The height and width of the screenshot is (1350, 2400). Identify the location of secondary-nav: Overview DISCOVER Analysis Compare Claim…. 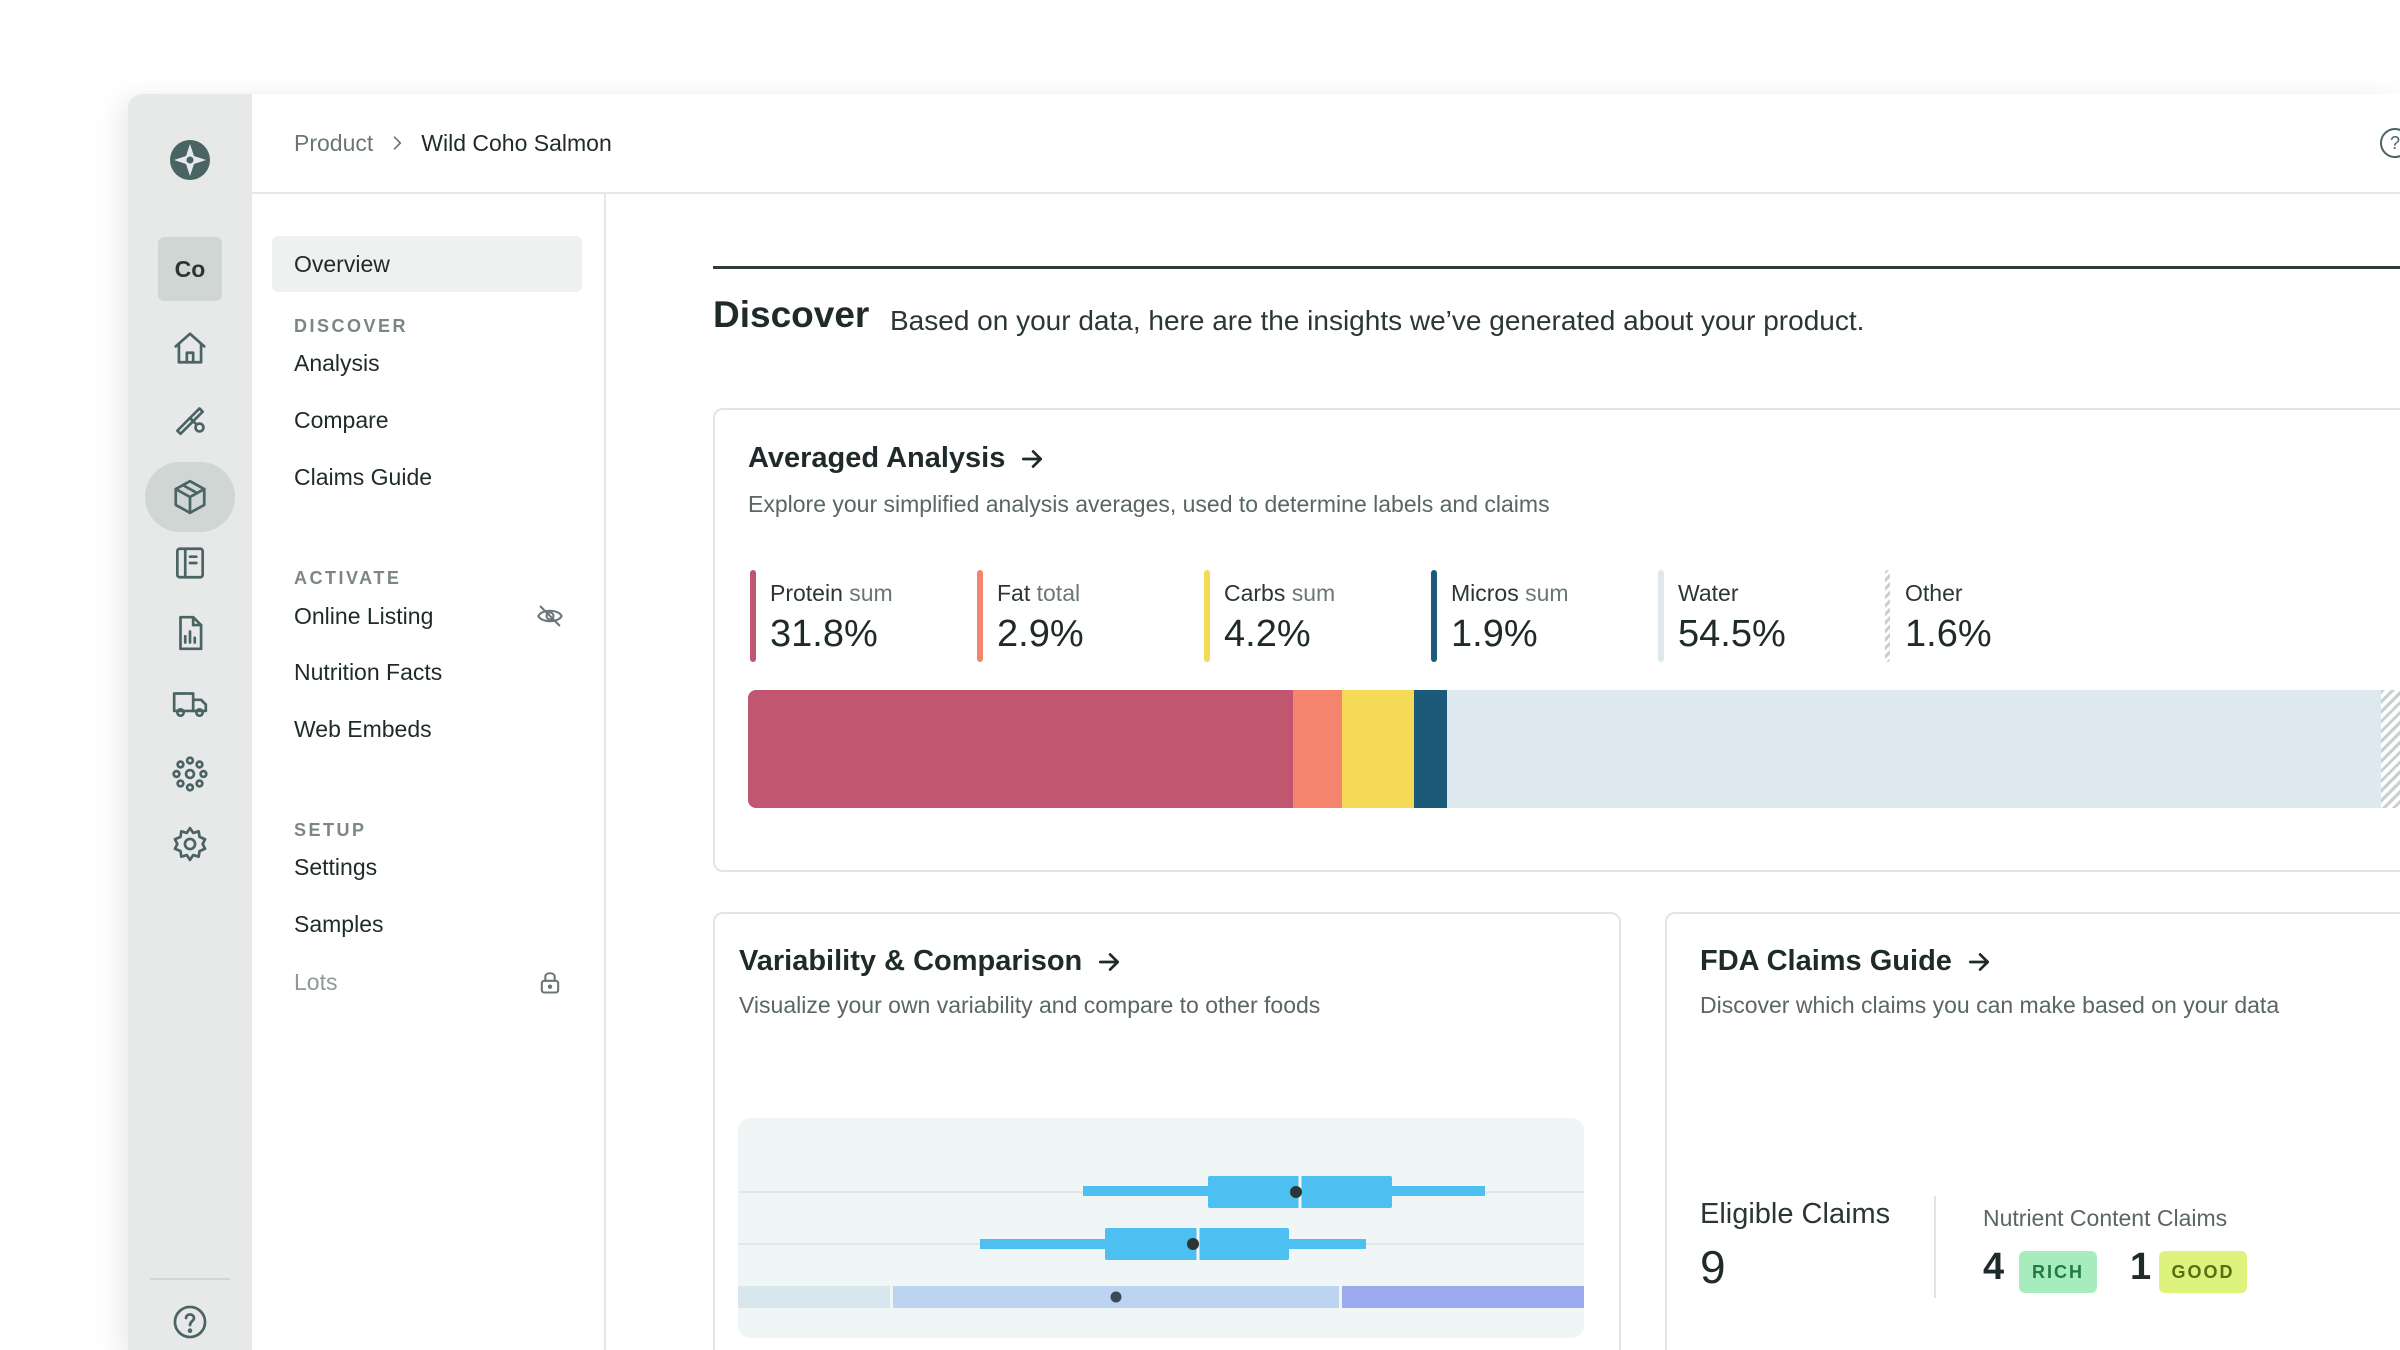
(429, 772).